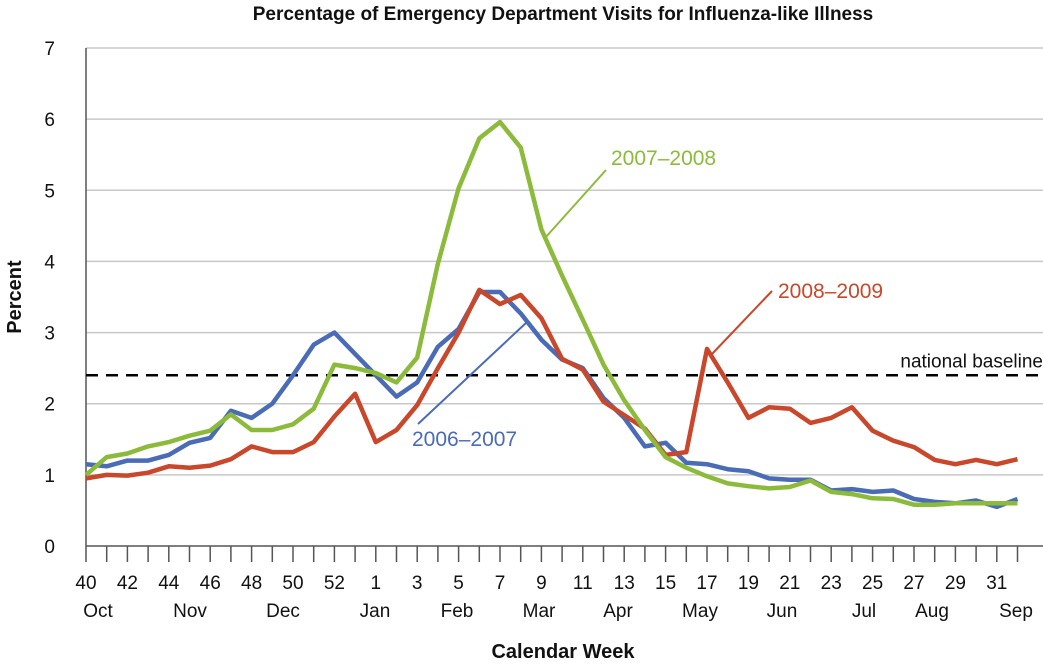 The height and width of the screenshot is (667, 1043). What do you see at coordinates (663, 158) in the screenshot?
I see `series-label: 2007–2008` at bounding box center [663, 158].